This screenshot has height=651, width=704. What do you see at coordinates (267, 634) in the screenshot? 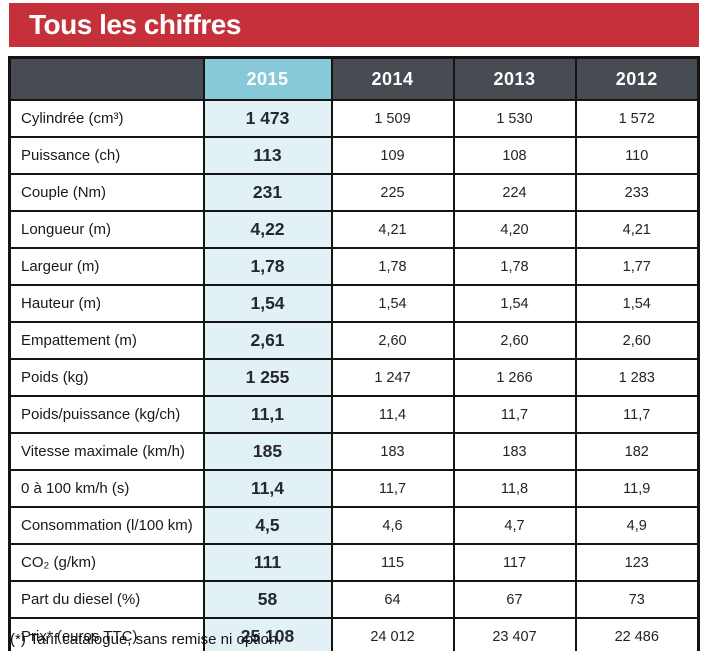
I see `value-cell-2015: 25 108` at bounding box center [267, 634].